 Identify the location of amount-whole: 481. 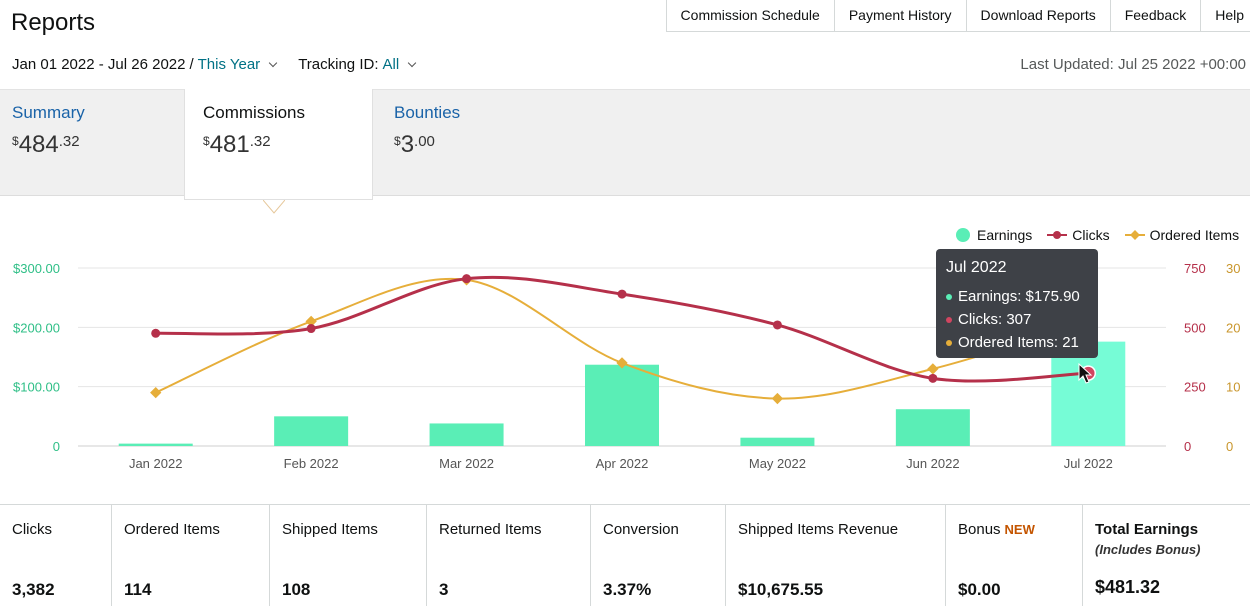
(229, 144).